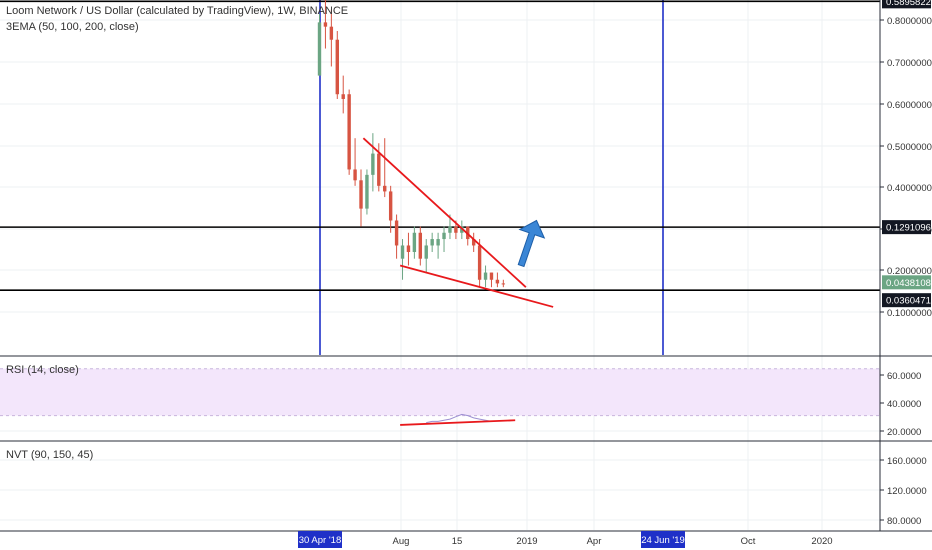  What do you see at coordinates (50, 455) in the screenshot?
I see `nvt-legend: NVT (90, 150, 45)` at bounding box center [50, 455].